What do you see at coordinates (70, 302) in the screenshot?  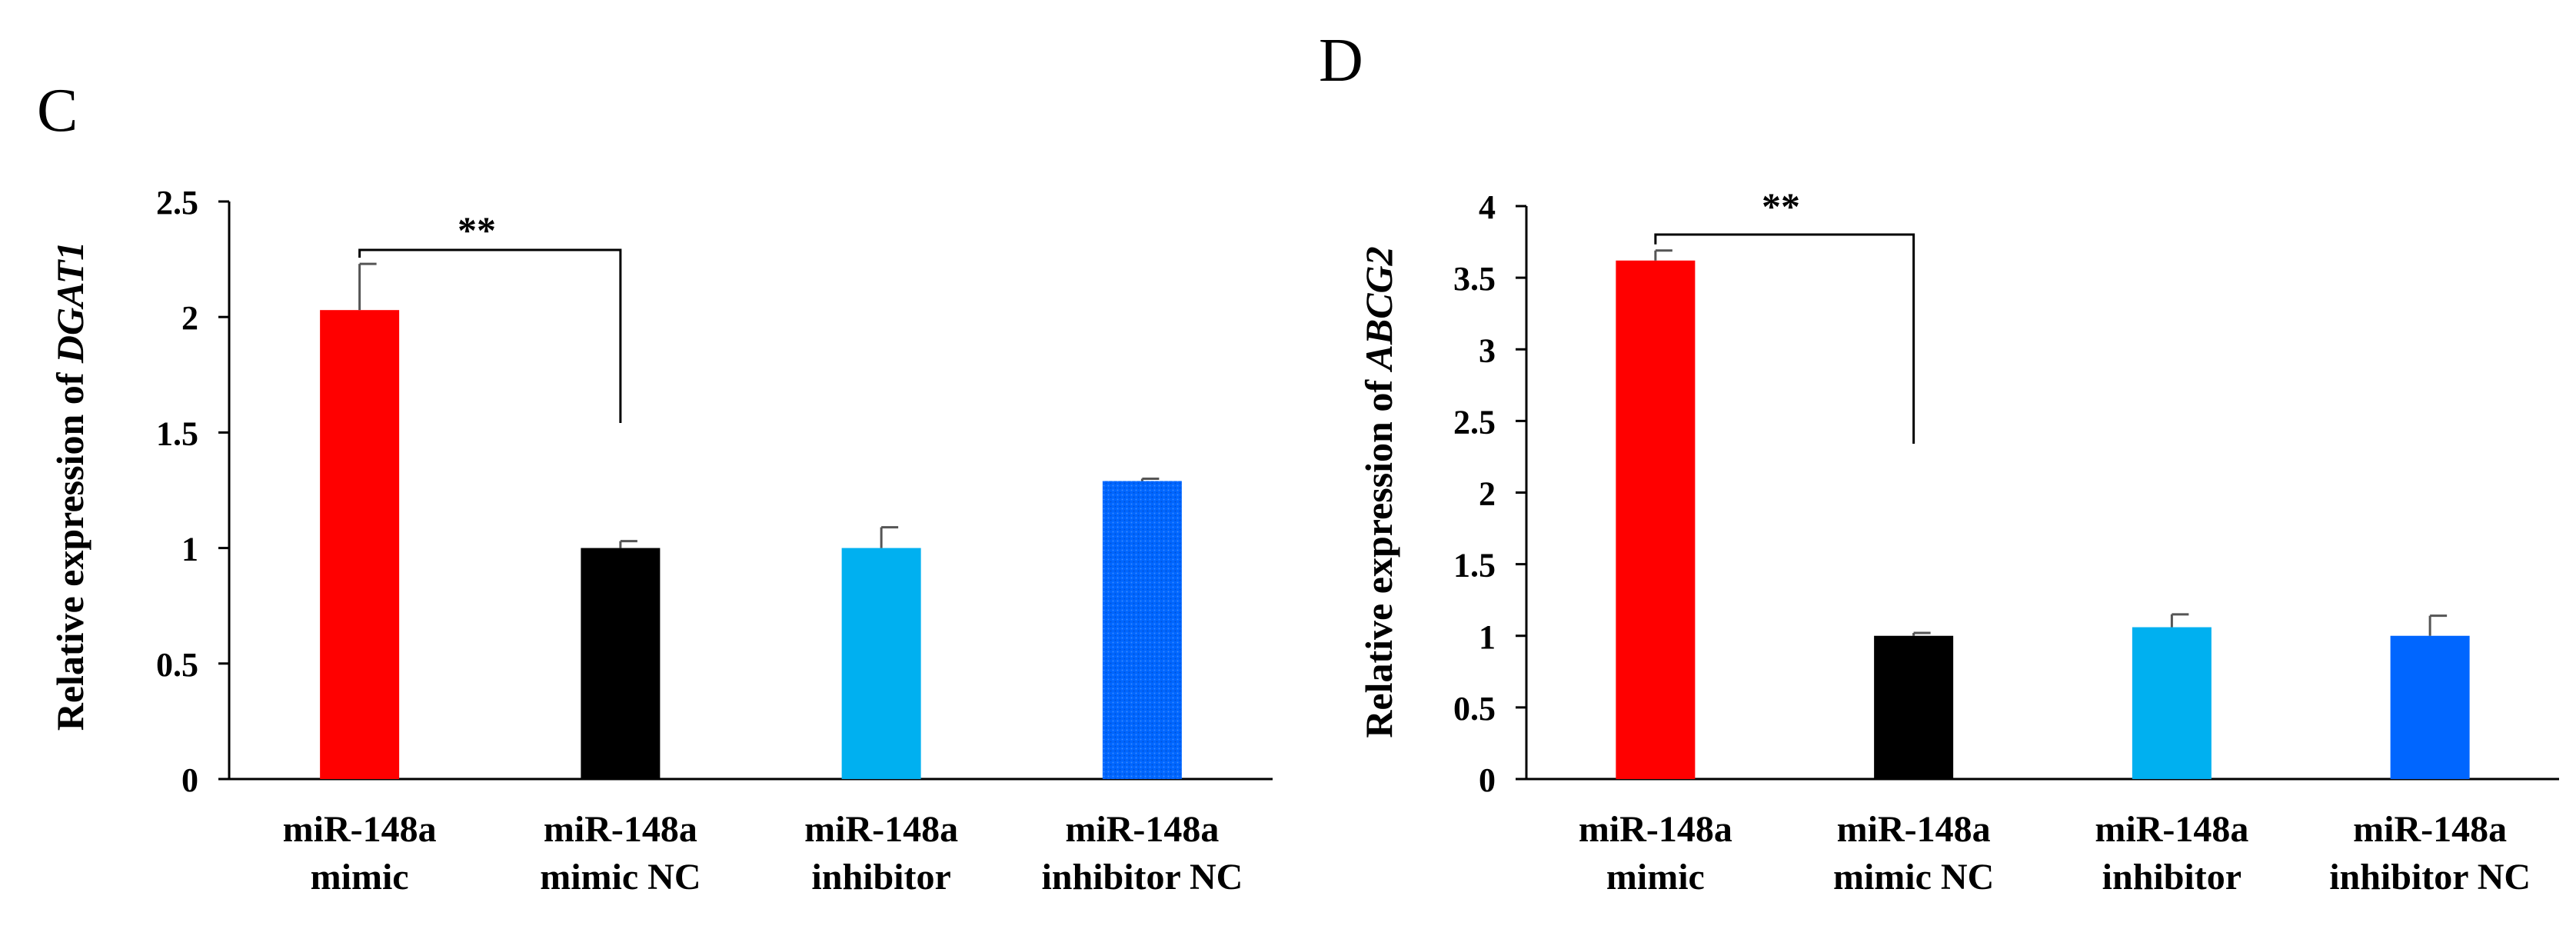 I see `panel-c-ylabel-gene: DGAT1` at bounding box center [70, 302].